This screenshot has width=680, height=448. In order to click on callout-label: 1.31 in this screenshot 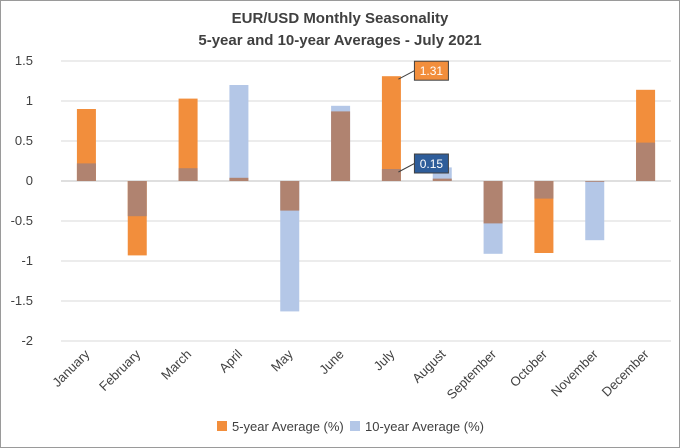, I will do `click(432, 71)`.